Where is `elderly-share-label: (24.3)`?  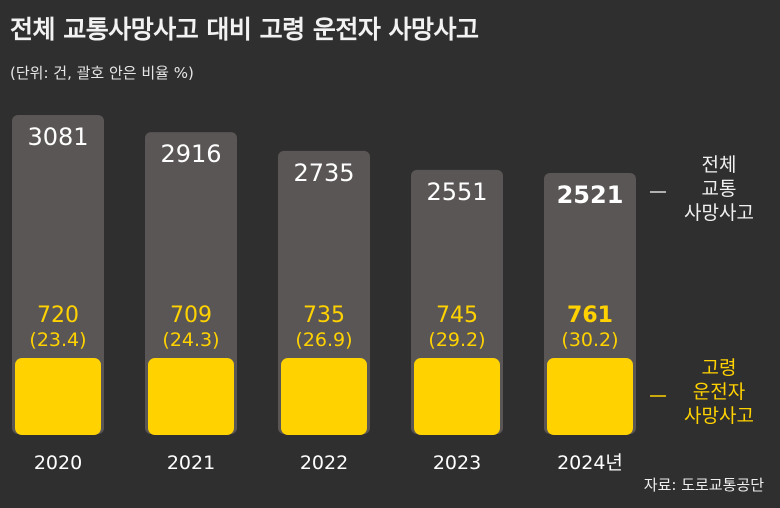 elderly-share-label: (24.3) is located at coordinates (190, 340).